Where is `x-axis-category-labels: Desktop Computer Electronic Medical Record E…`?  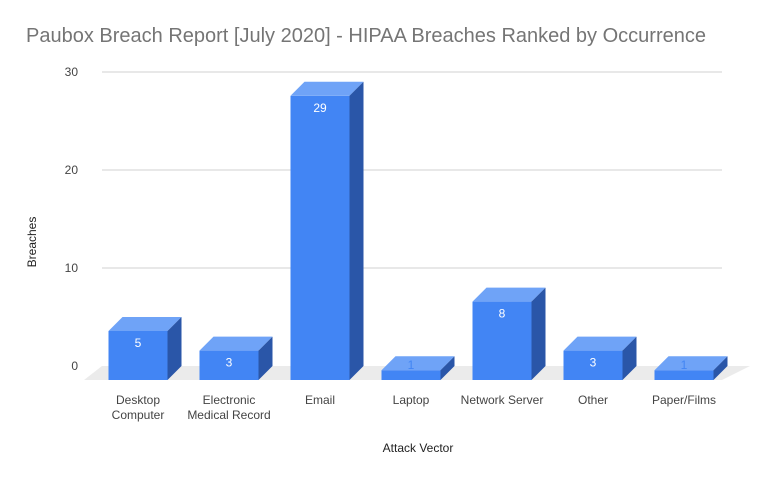 x-axis-category-labels: Desktop Computer Electronic Medical Record E… is located at coordinates (414, 407).